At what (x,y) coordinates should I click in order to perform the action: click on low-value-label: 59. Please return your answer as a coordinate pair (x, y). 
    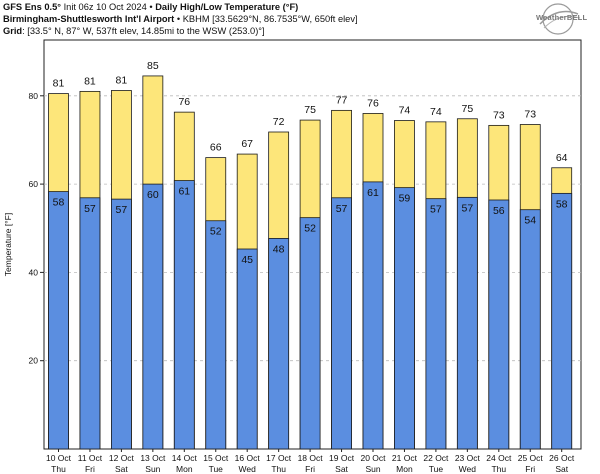
    Looking at the image, I should click on (405, 199).